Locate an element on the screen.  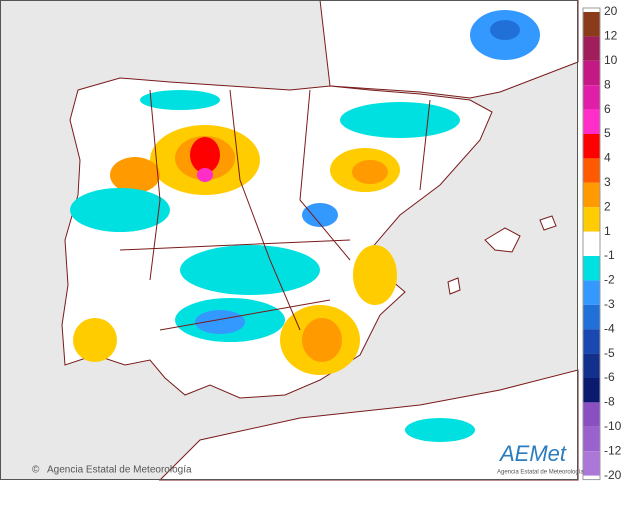
legend-label: 8 is located at coordinates (607, 84).